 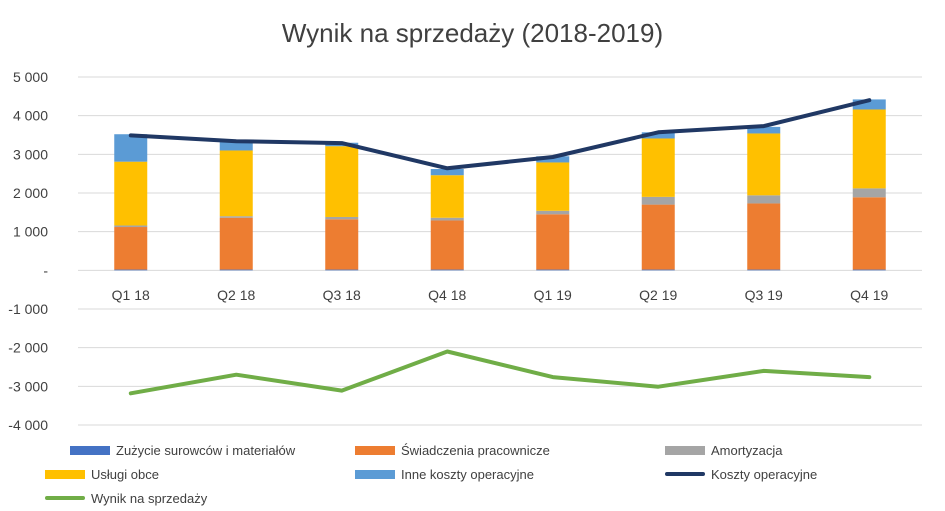 I want to click on x-tick-label: Q3 19, so click(x=764, y=295).